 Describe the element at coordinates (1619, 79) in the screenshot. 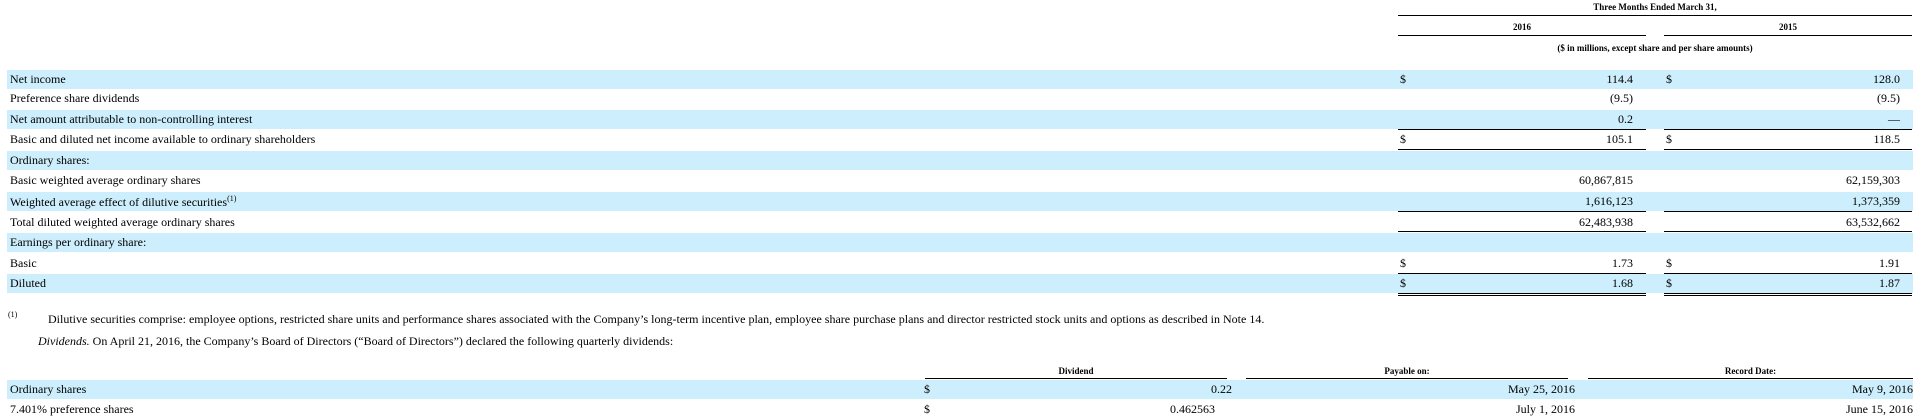

I see `value-2016: 114.4` at that location.